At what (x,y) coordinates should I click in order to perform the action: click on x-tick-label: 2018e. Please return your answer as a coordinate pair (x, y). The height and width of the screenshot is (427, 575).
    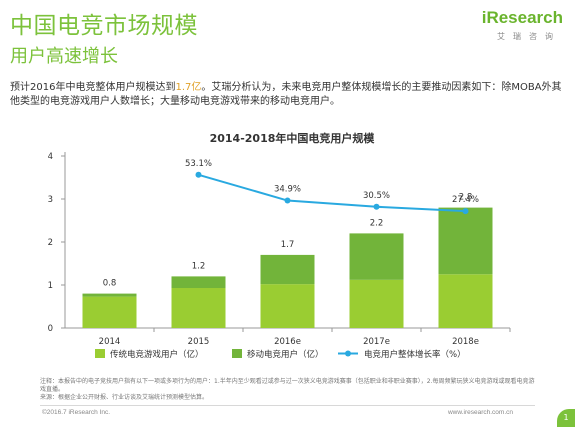
    Looking at the image, I should click on (465, 342).